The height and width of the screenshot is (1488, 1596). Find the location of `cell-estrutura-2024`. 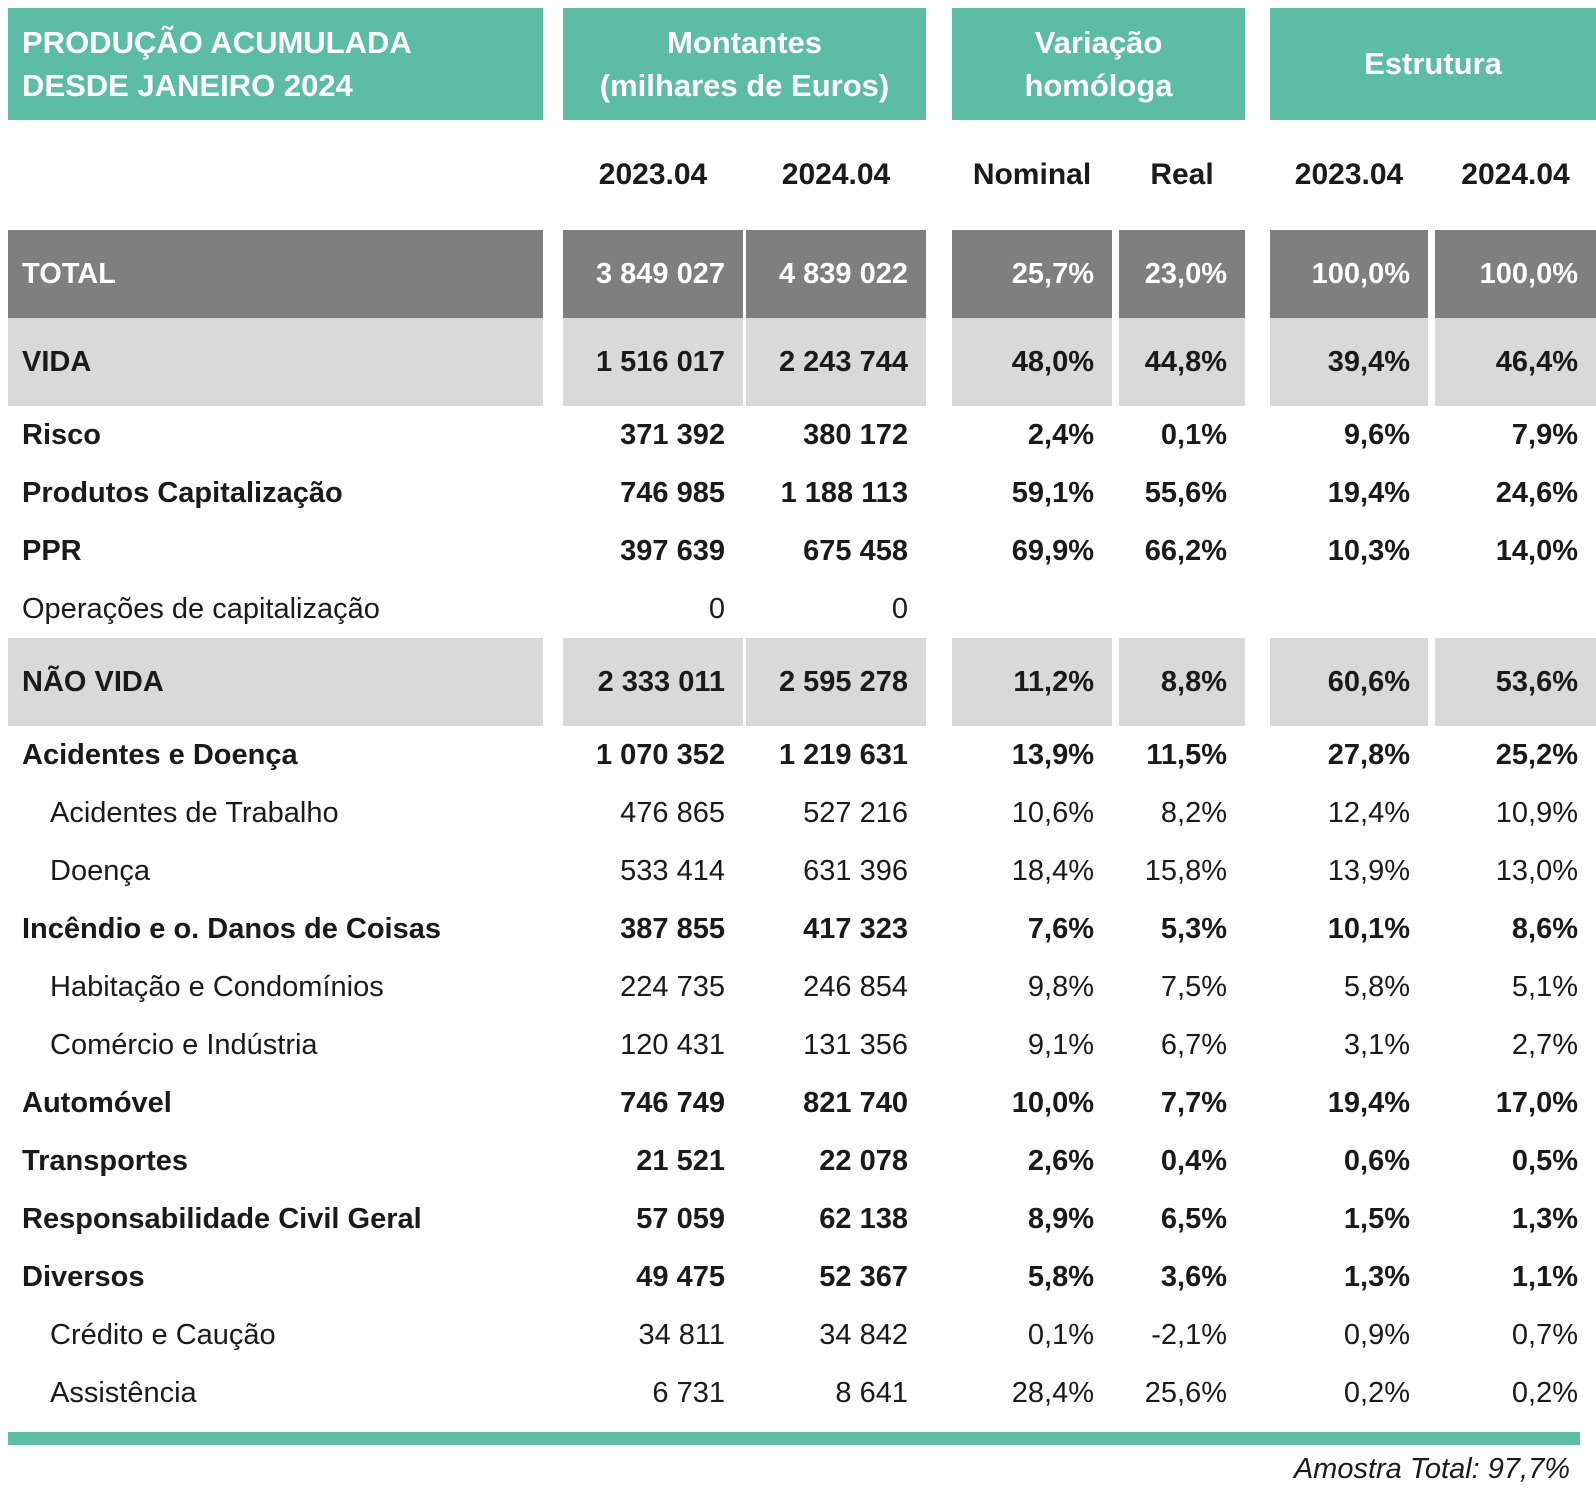

cell-estrutura-2024 is located at coordinates (1515, 609).